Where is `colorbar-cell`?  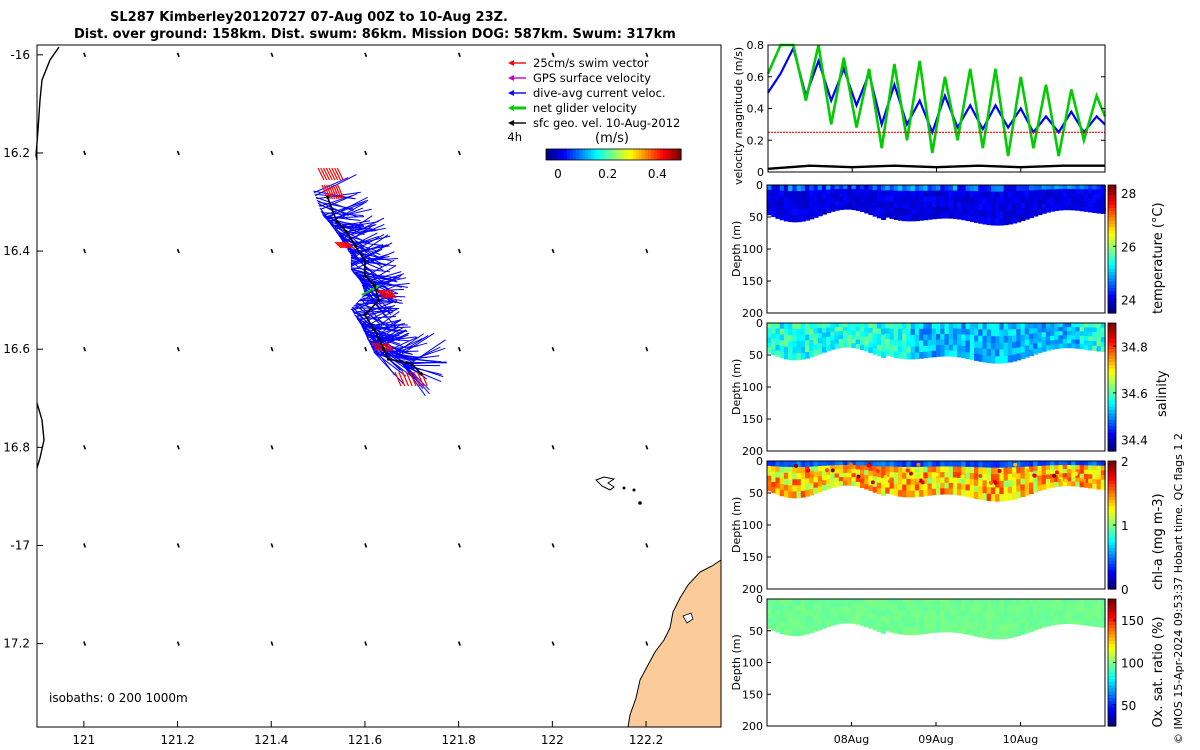 colorbar-cell is located at coordinates (593, 154).